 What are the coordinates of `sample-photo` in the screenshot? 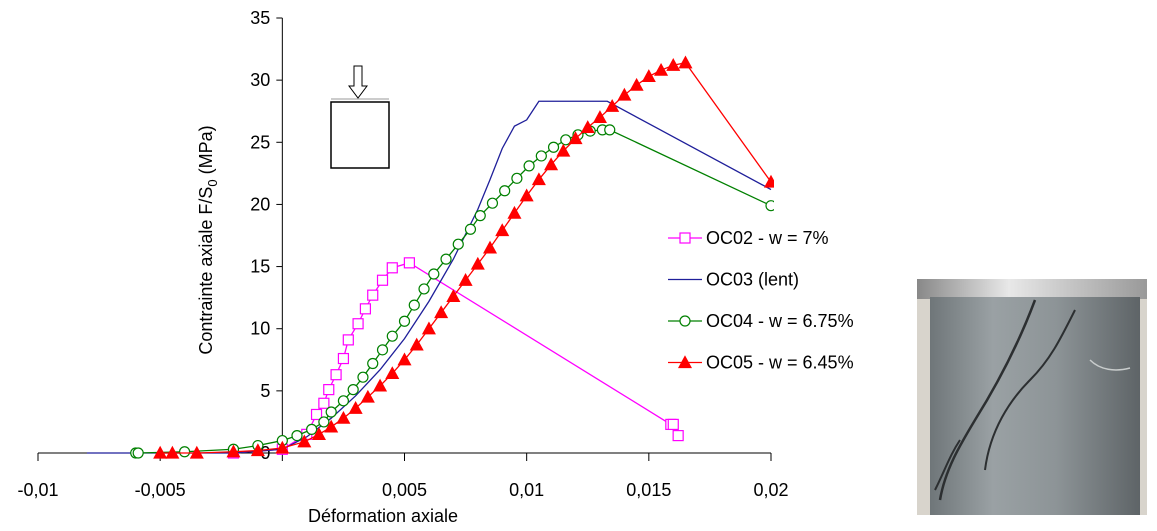 It's located at (1032, 397).